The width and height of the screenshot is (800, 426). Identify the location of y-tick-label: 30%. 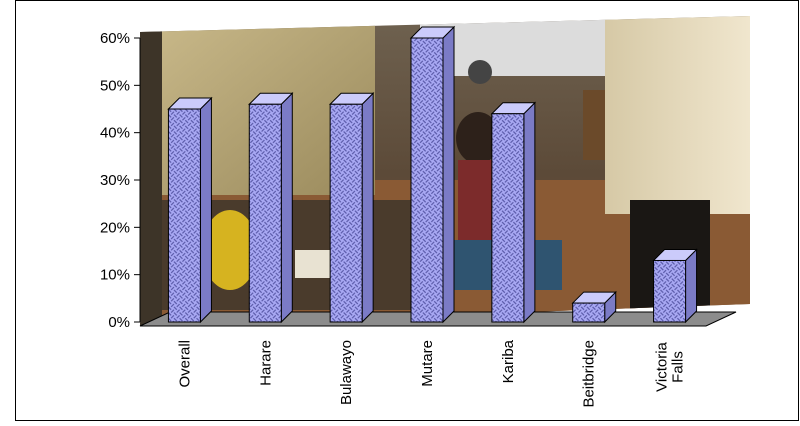
(115, 180).